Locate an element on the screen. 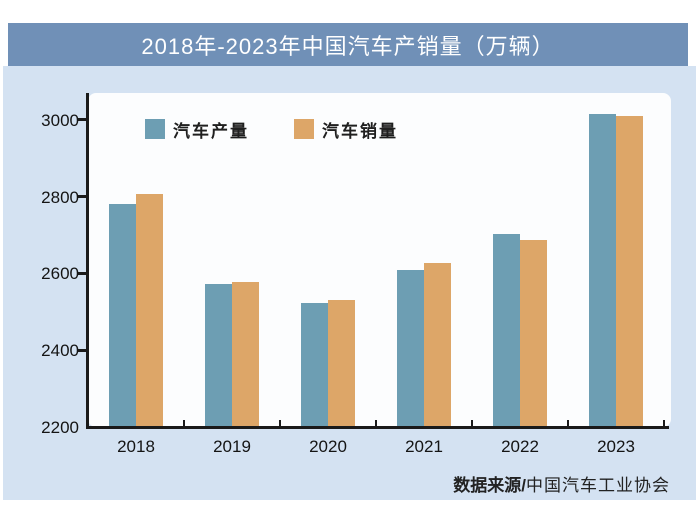 The height and width of the screenshot is (506, 699). bar-production-2022 is located at coordinates (506, 330).